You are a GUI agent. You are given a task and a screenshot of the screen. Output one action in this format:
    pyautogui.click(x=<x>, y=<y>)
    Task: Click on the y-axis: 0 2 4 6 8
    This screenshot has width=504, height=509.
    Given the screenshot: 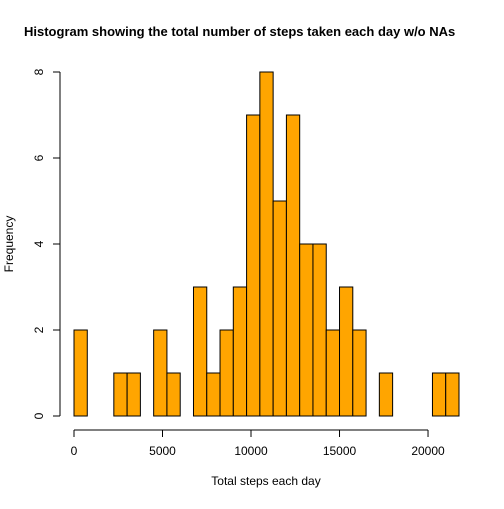 What is the action you would take?
    pyautogui.click(x=46, y=243)
    